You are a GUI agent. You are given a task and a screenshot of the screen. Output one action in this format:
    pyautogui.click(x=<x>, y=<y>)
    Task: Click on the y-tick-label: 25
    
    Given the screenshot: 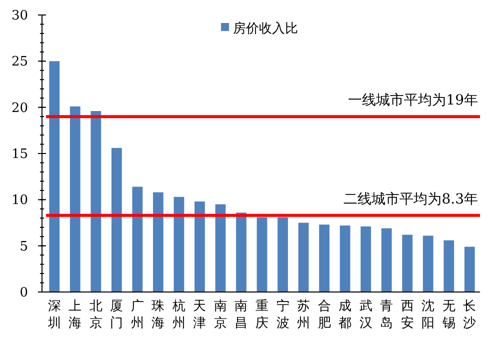 What is the action you would take?
    pyautogui.click(x=19, y=62)
    